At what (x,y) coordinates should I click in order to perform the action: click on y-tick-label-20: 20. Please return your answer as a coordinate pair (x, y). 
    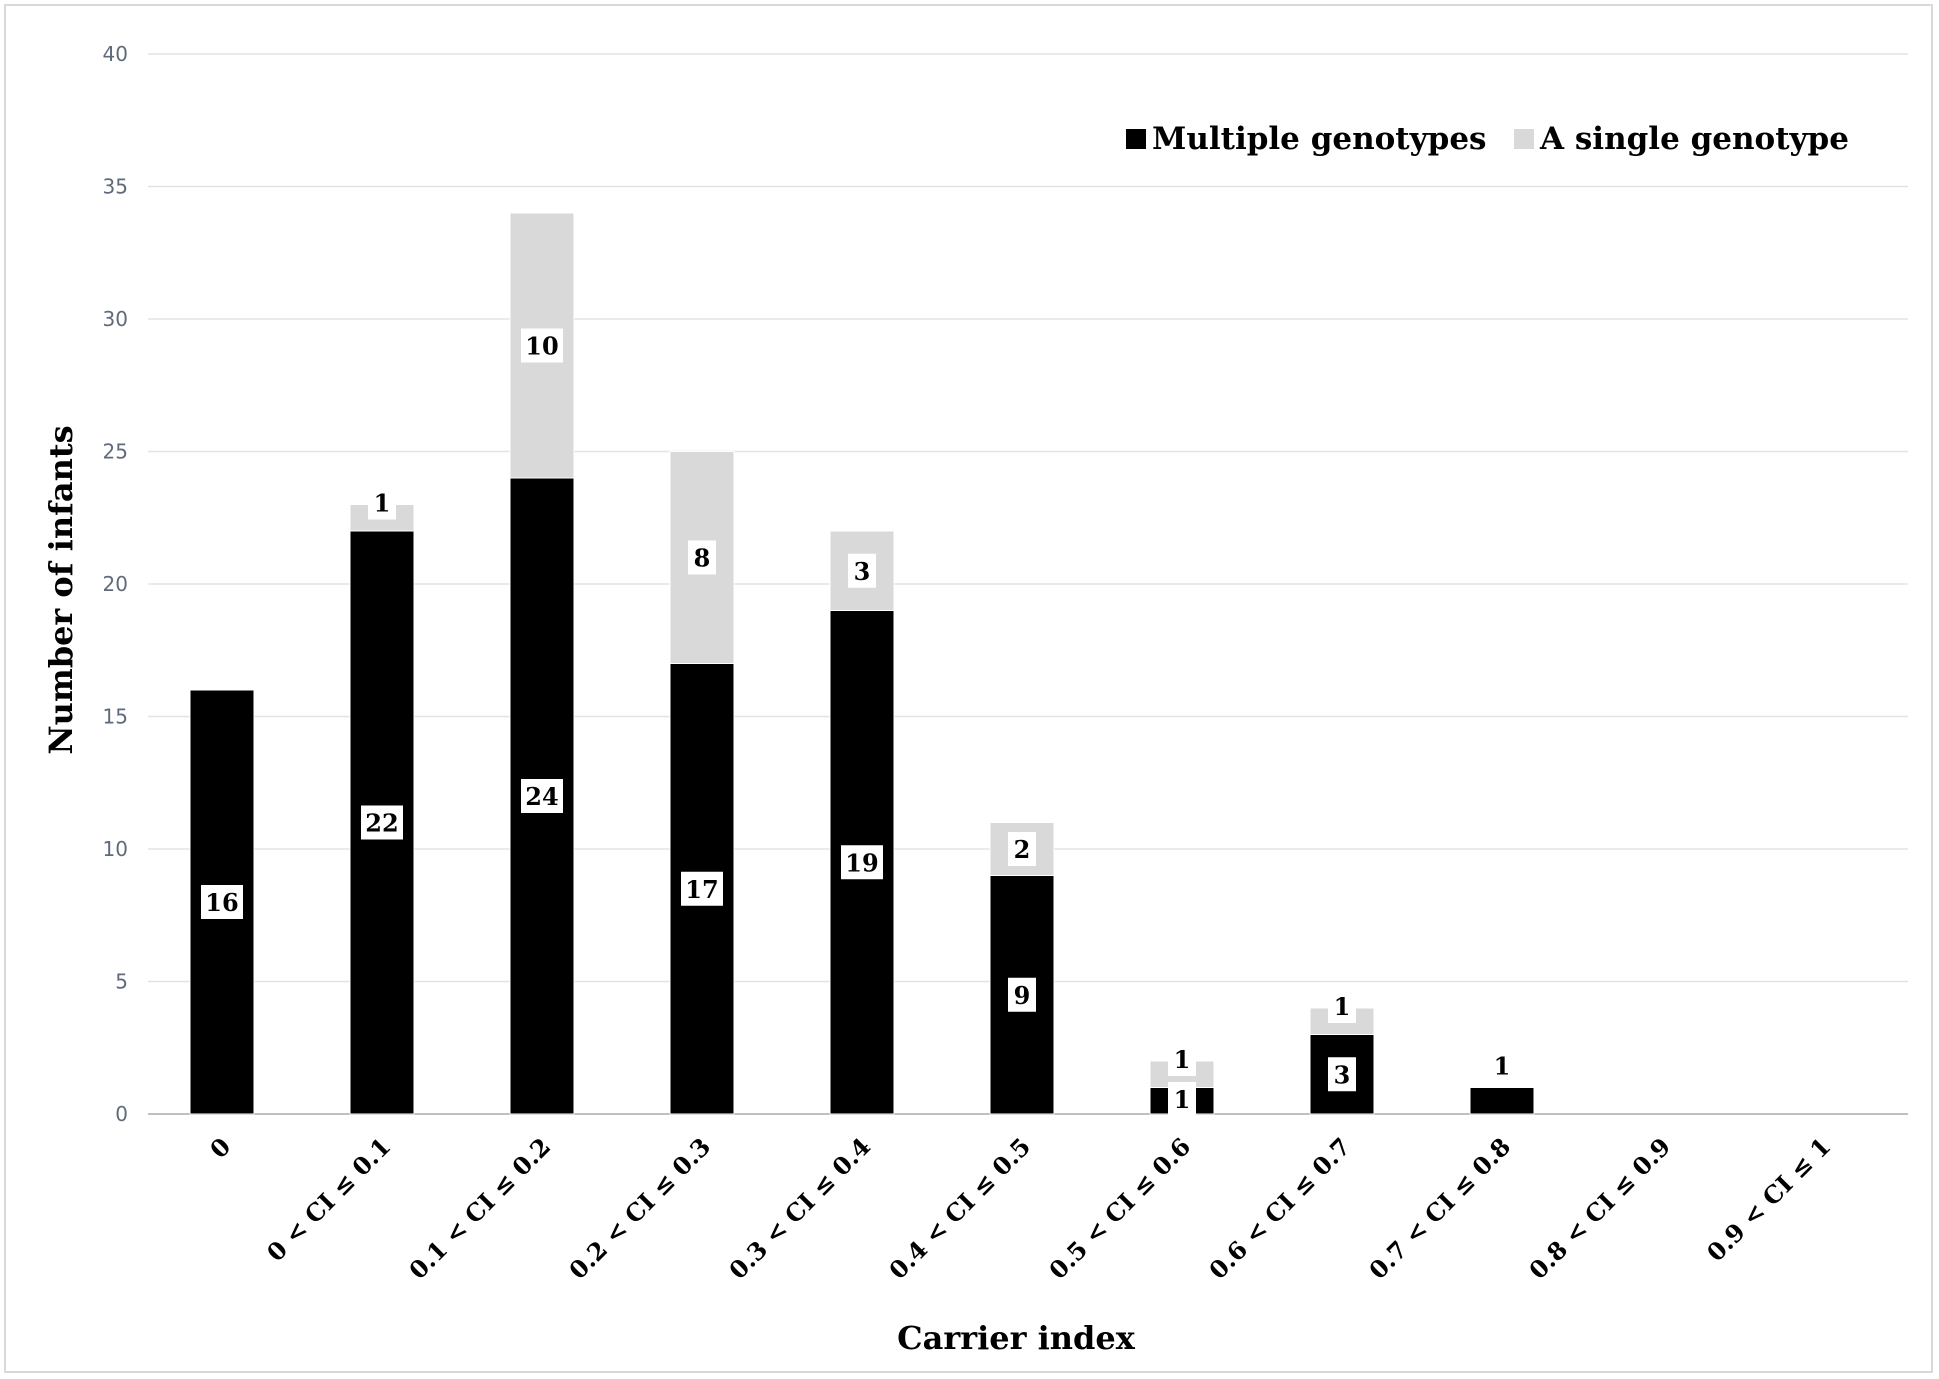
    Looking at the image, I should click on (115, 584).